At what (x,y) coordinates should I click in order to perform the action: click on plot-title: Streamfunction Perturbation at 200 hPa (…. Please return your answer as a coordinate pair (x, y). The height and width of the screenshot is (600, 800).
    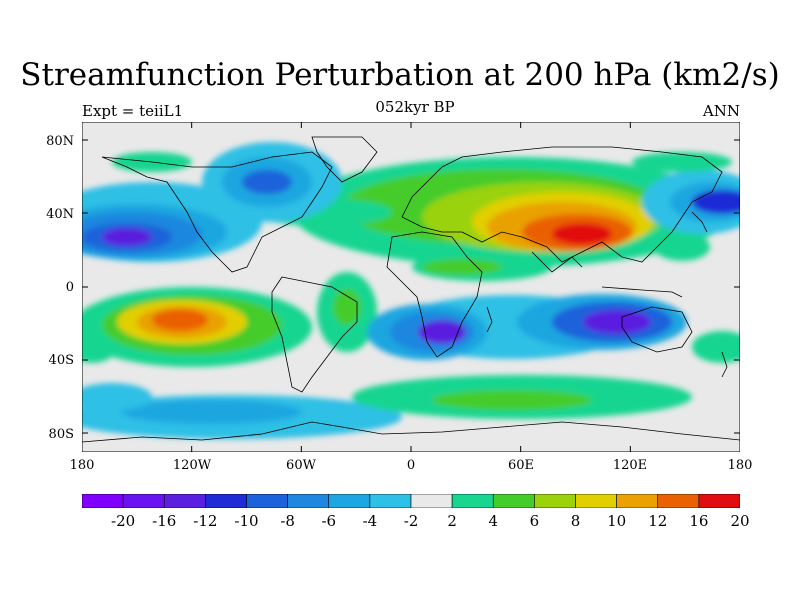
    Looking at the image, I should click on (400, 75).